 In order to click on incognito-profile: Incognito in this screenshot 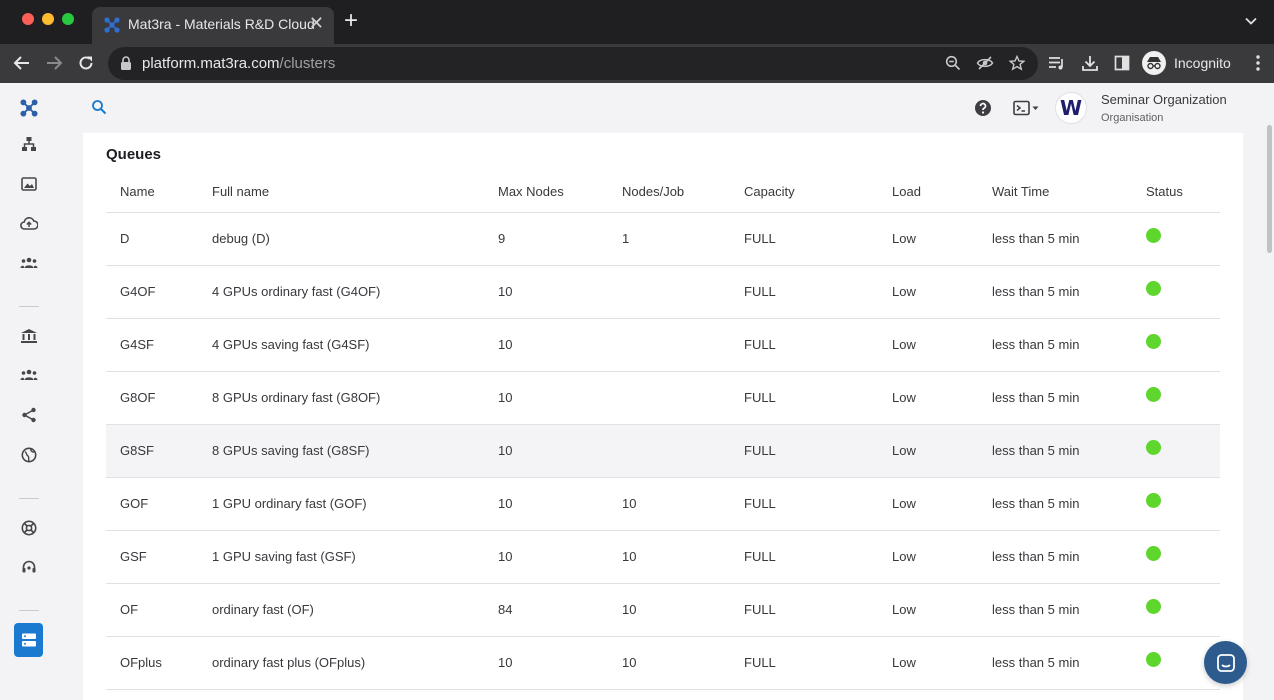, I will do `click(1186, 63)`.